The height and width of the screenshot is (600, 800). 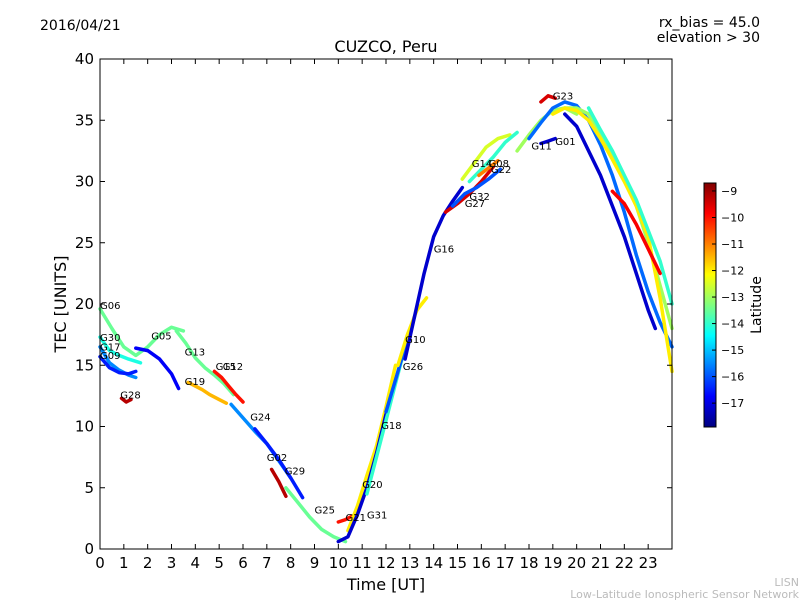 I want to click on x-tick-label: 5, so click(x=219, y=563).